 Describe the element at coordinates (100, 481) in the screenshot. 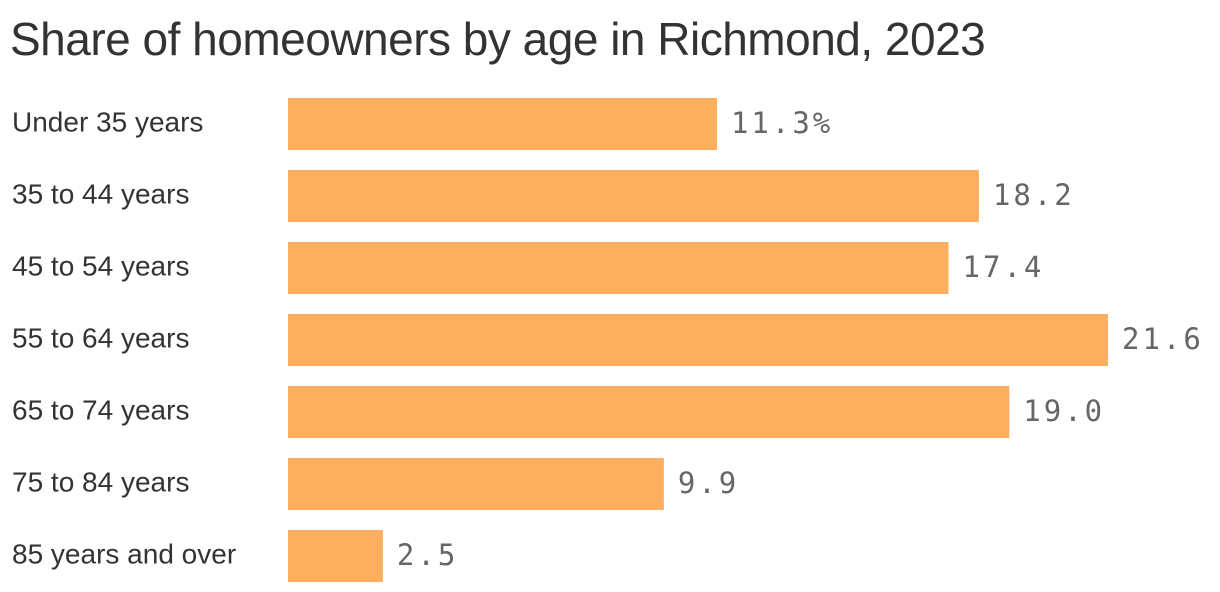

I see `category-label: 75 to 84 years` at that location.